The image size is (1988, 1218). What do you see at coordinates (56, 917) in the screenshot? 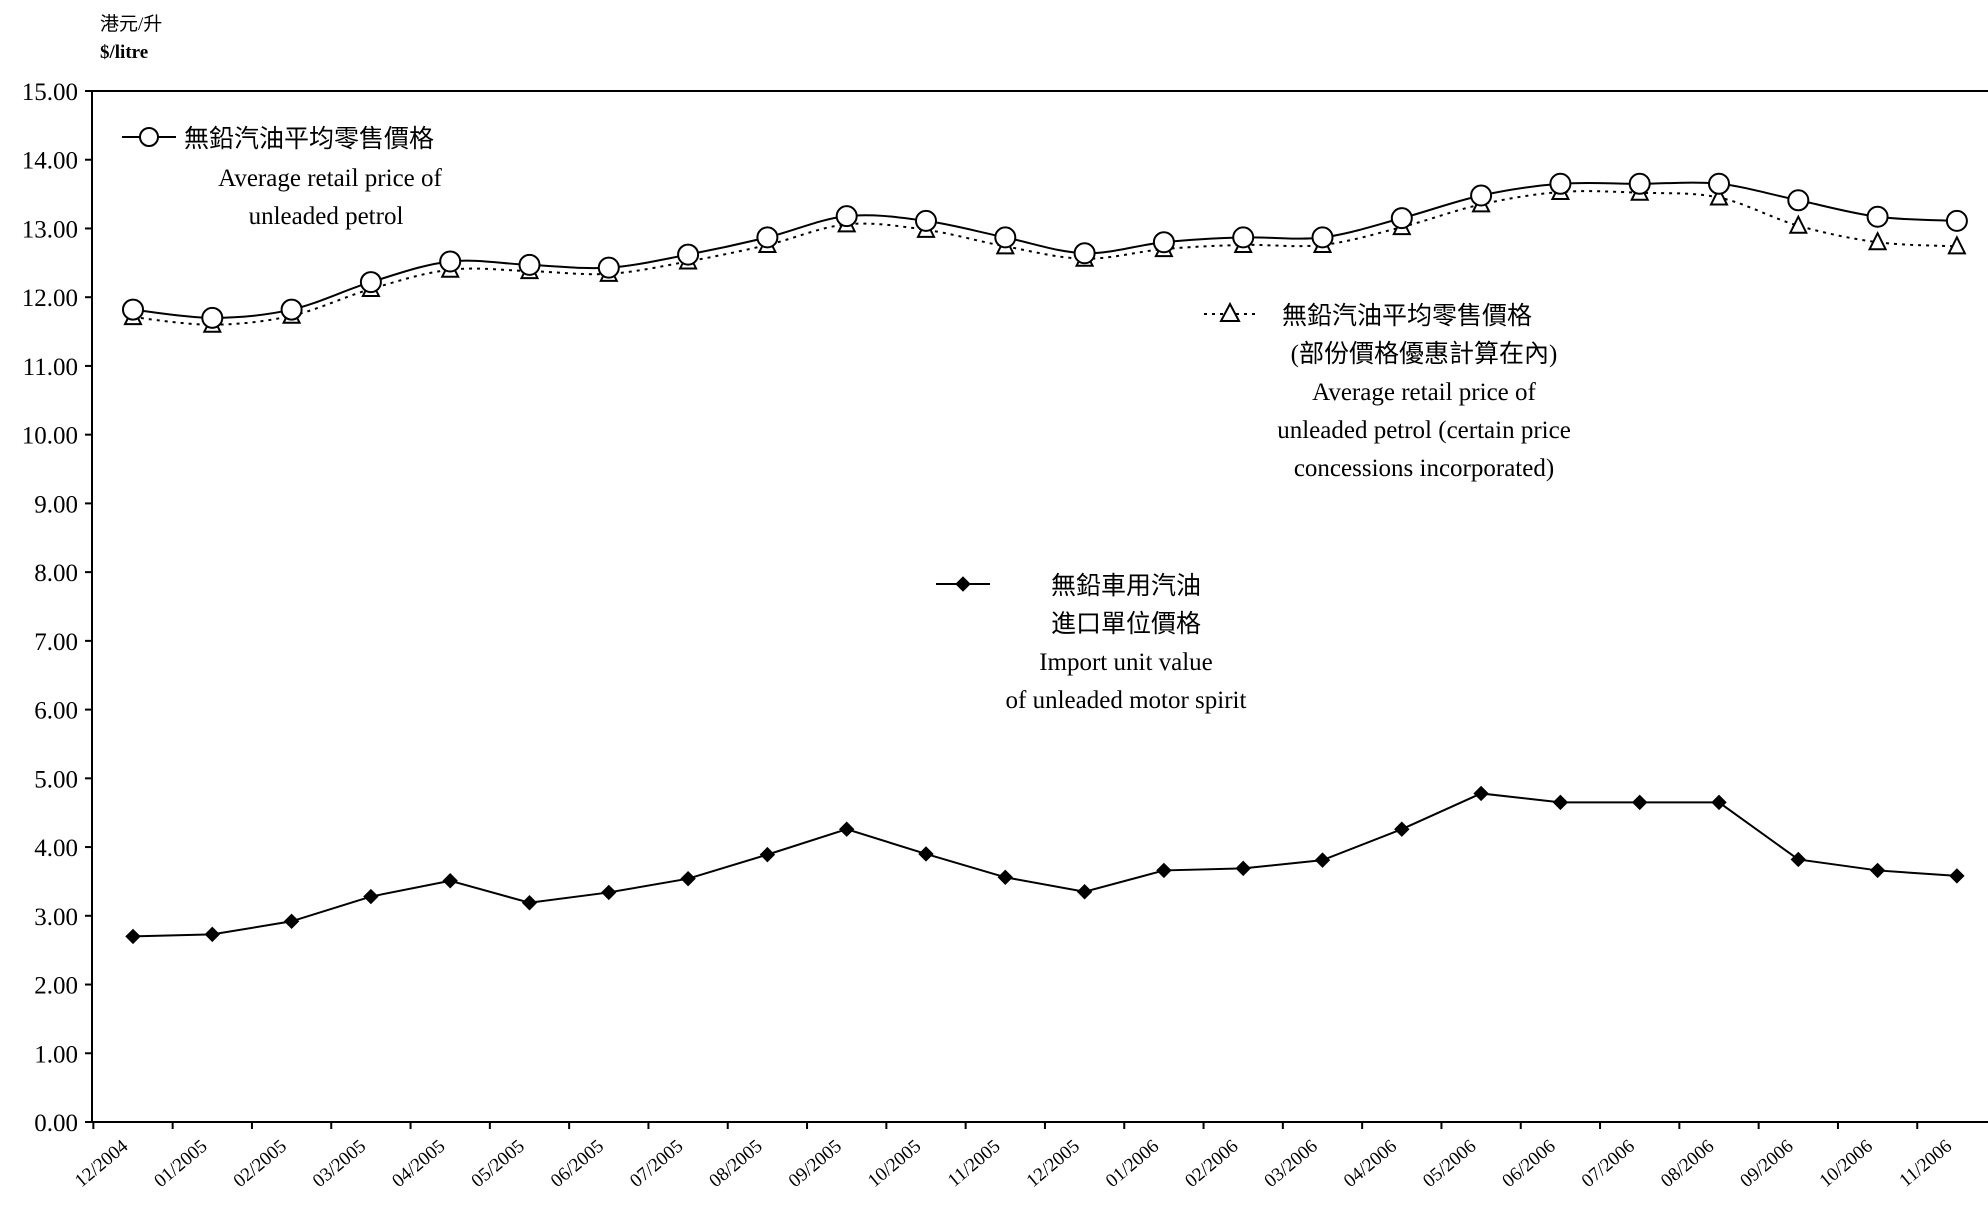
I see `y-tick-label: 3.00` at bounding box center [56, 917].